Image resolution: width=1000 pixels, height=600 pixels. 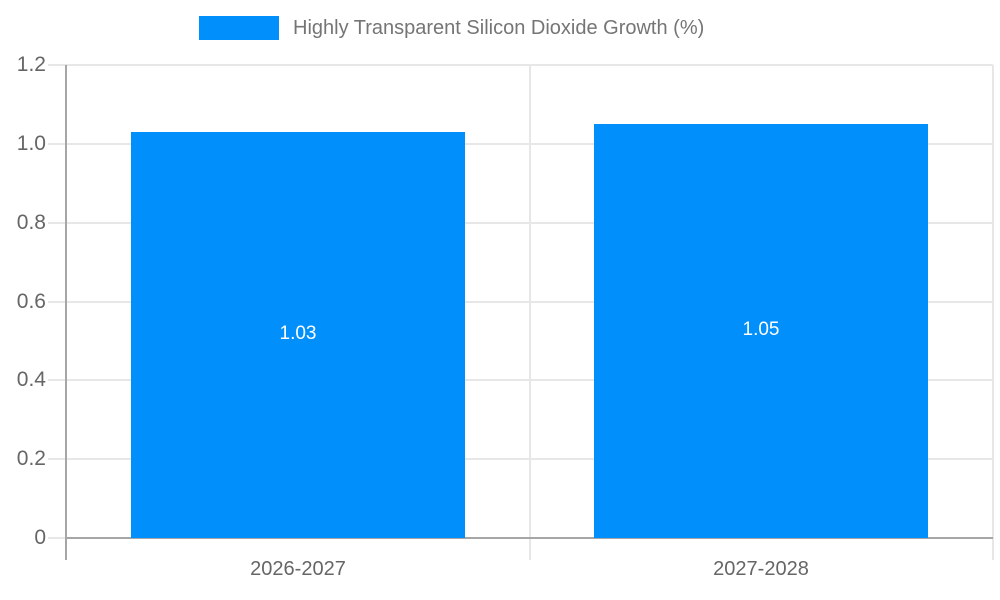 What do you see at coordinates (31, 64) in the screenshot?
I see `y-axis-tick-label: 1.2` at bounding box center [31, 64].